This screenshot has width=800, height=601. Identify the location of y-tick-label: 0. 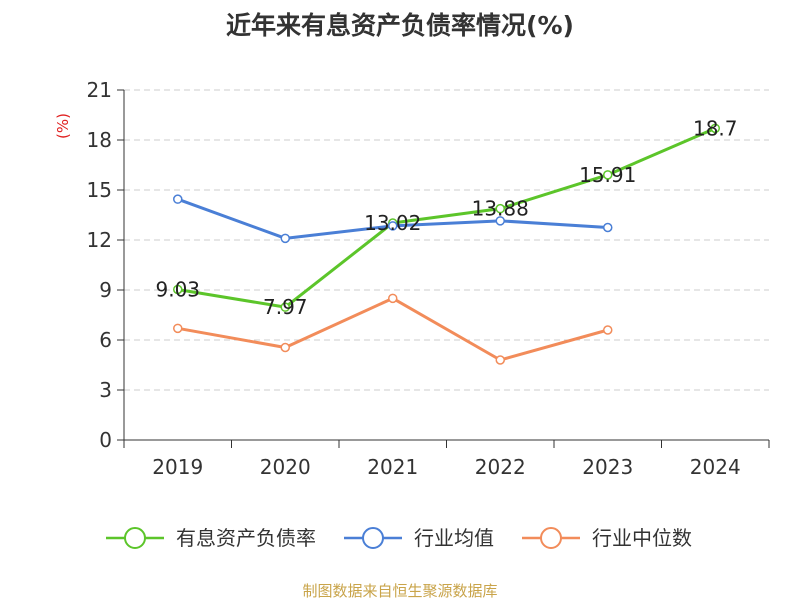
(105, 440).